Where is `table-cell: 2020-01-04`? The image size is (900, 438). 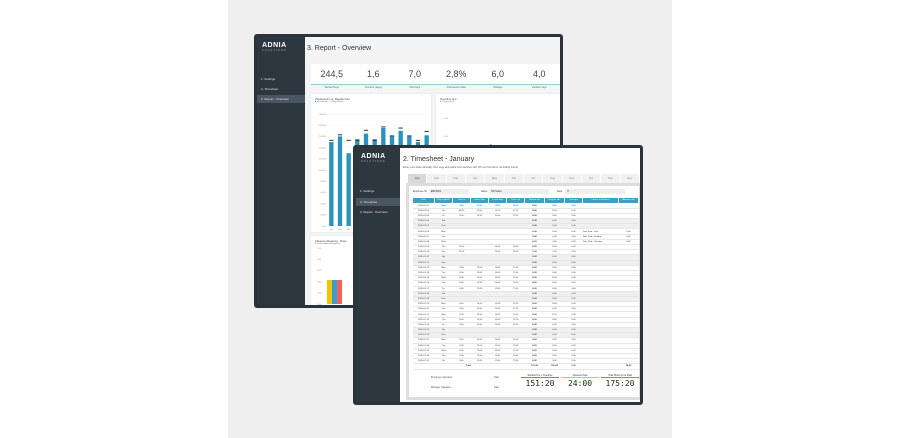
table-cell: 2020-01-04 is located at coordinates (423, 221).